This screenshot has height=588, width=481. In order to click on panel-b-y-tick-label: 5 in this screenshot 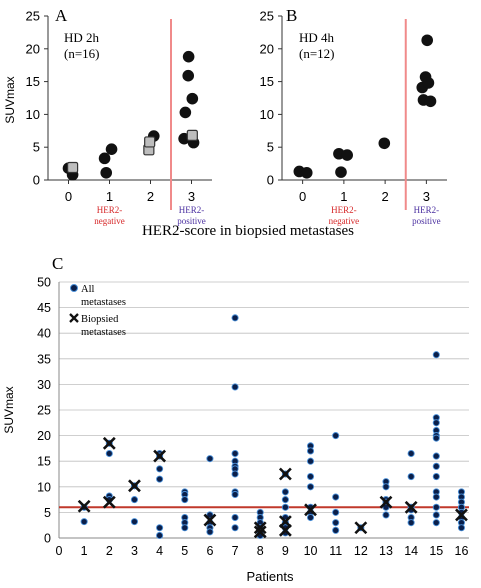, I will do `click(270, 147)`.